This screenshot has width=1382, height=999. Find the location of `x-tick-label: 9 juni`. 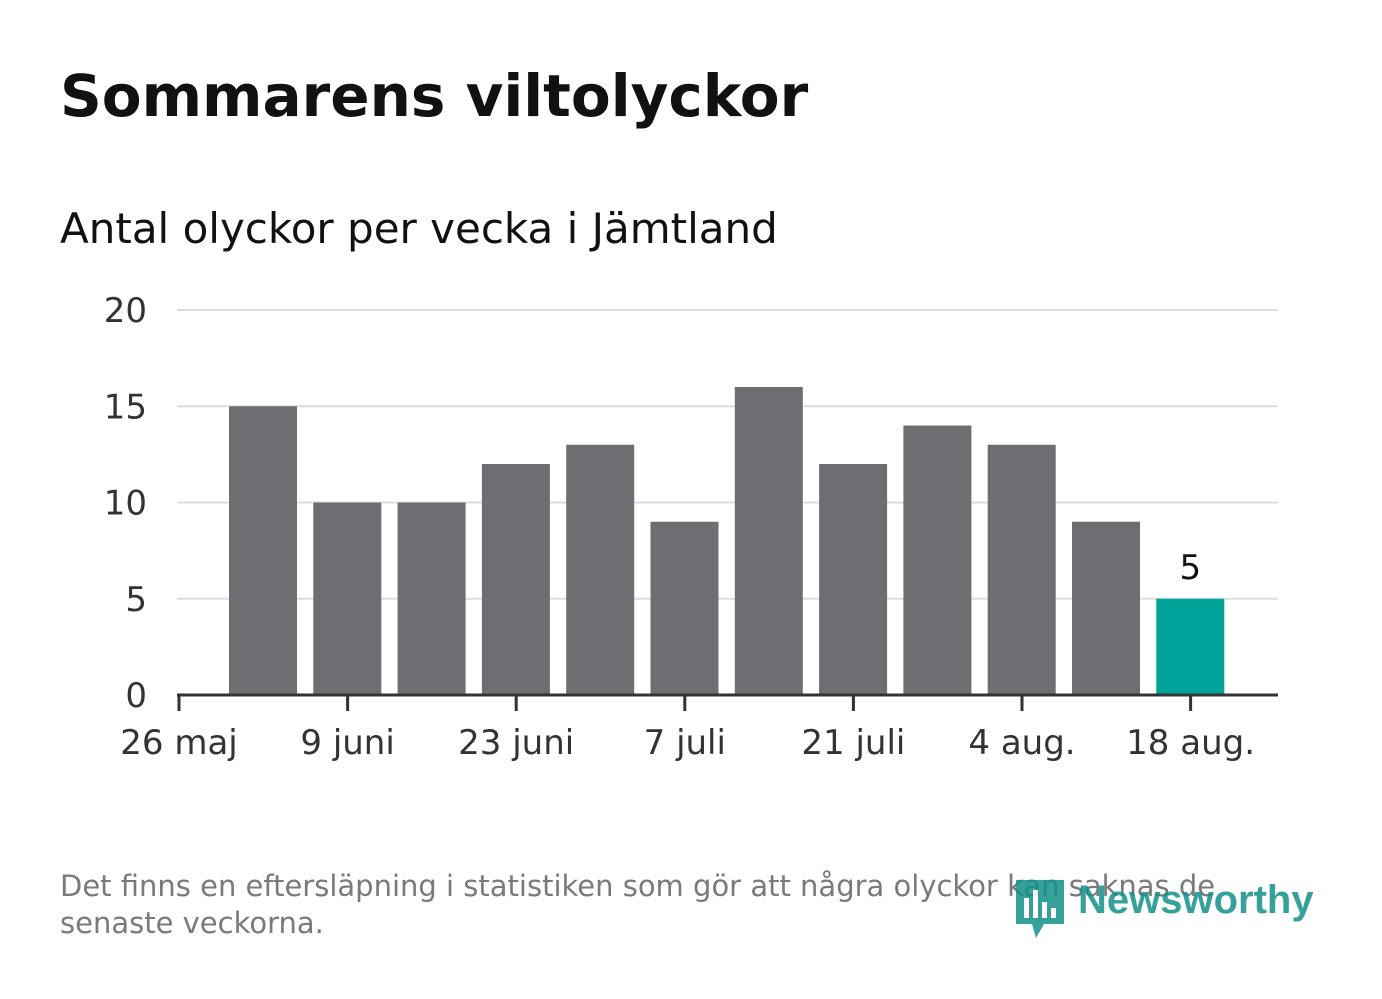

x-tick-label: 9 juni is located at coordinates (347, 743).